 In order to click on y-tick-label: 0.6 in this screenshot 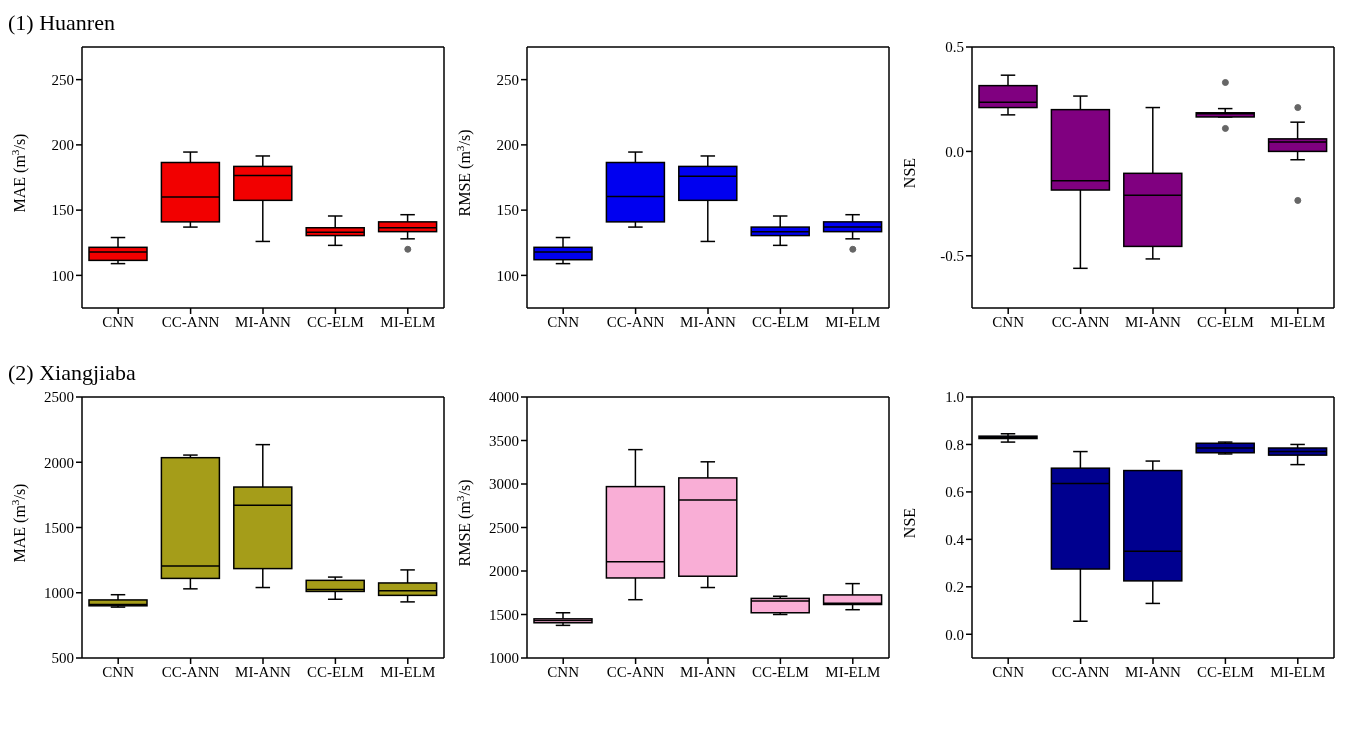, I will do `click(955, 492)`.